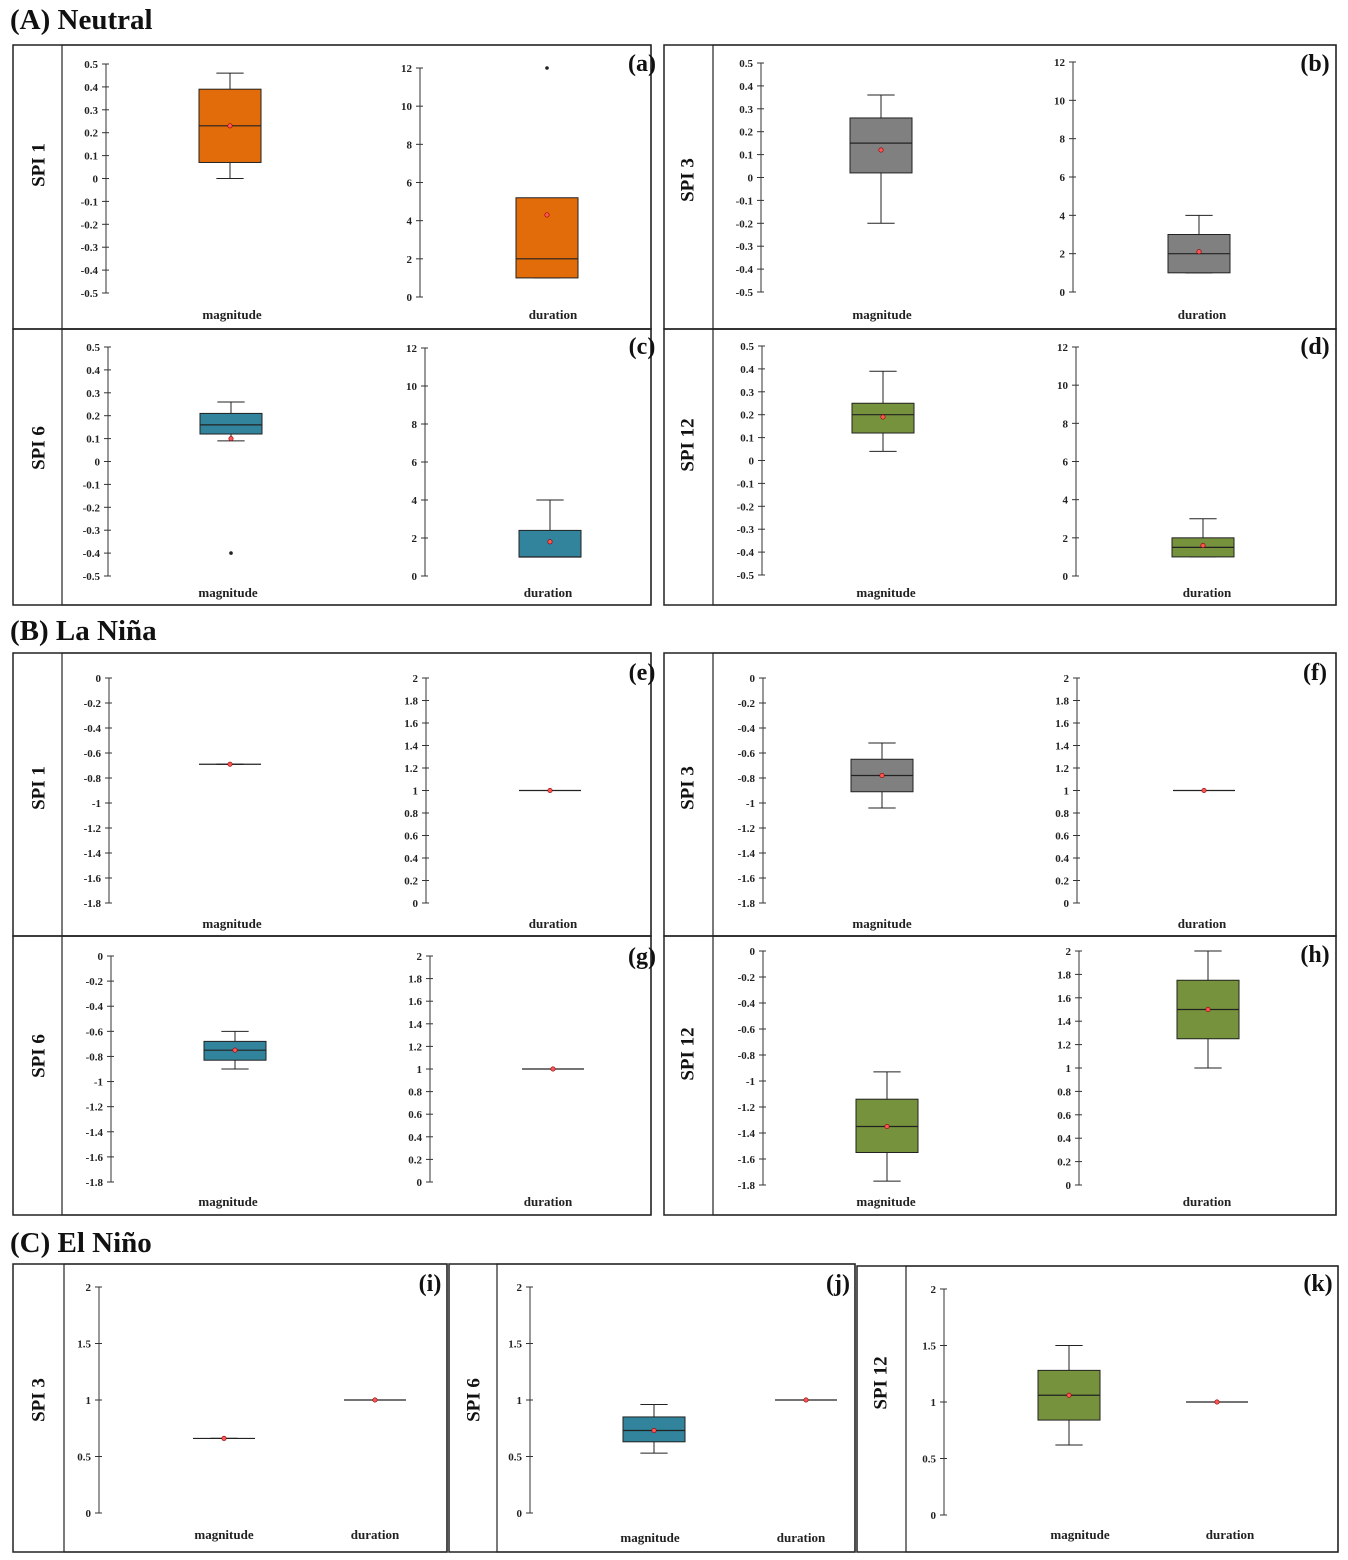 The height and width of the screenshot is (1560, 1348). I want to click on y-tick-label: 1.8, so click(1064, 975).